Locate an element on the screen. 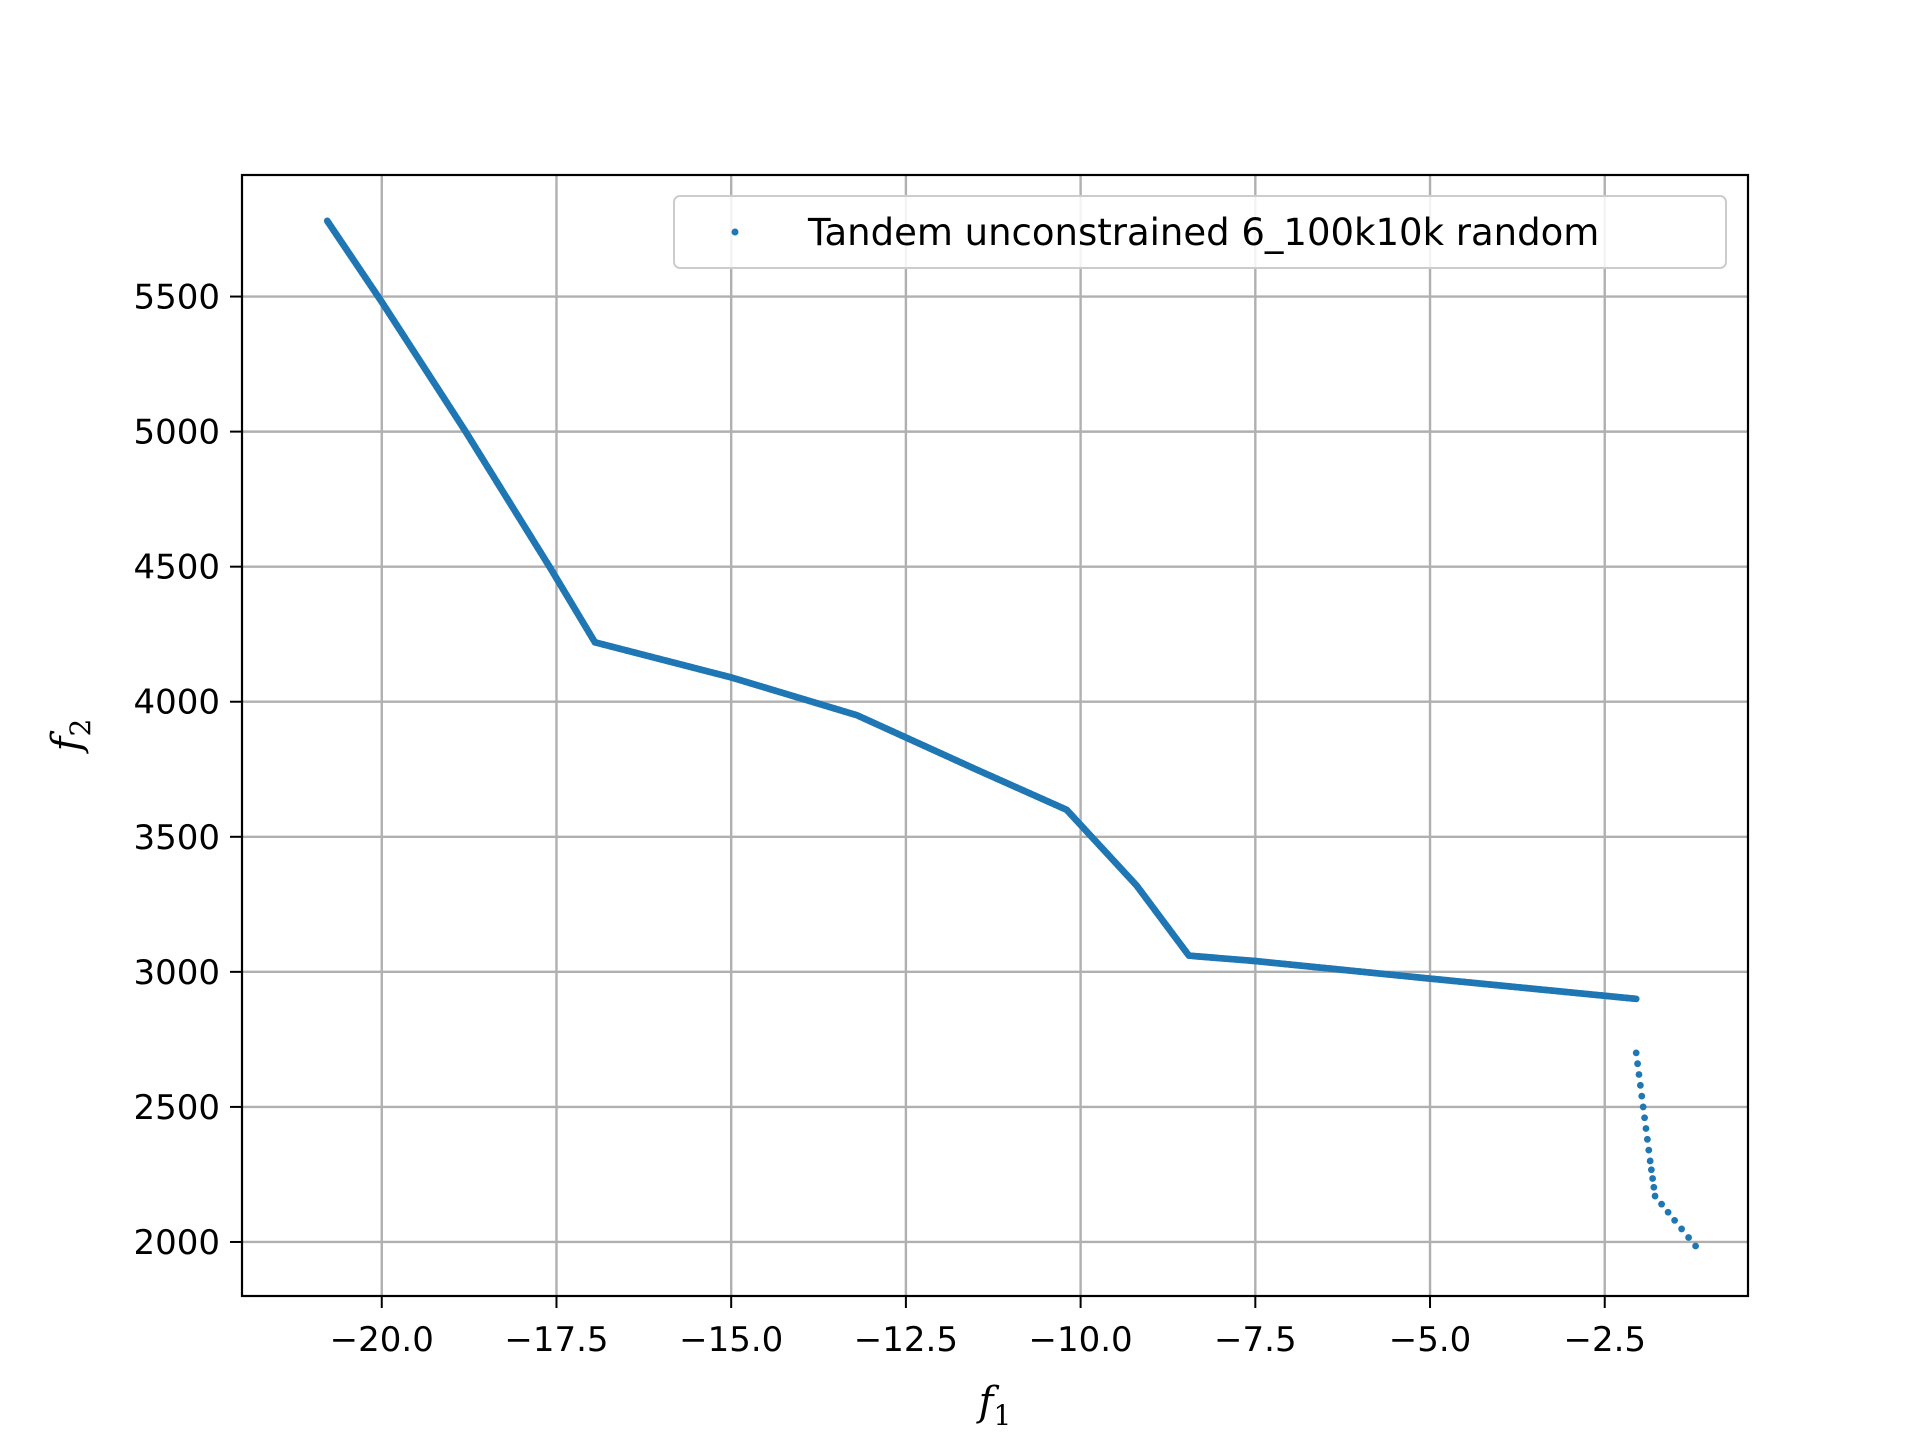  x-ticks: −20.0 −17.5 −15.0 −12.5 −10.0 −7.5 −5.0 −2.5 is located at coordinates (988, 1328).